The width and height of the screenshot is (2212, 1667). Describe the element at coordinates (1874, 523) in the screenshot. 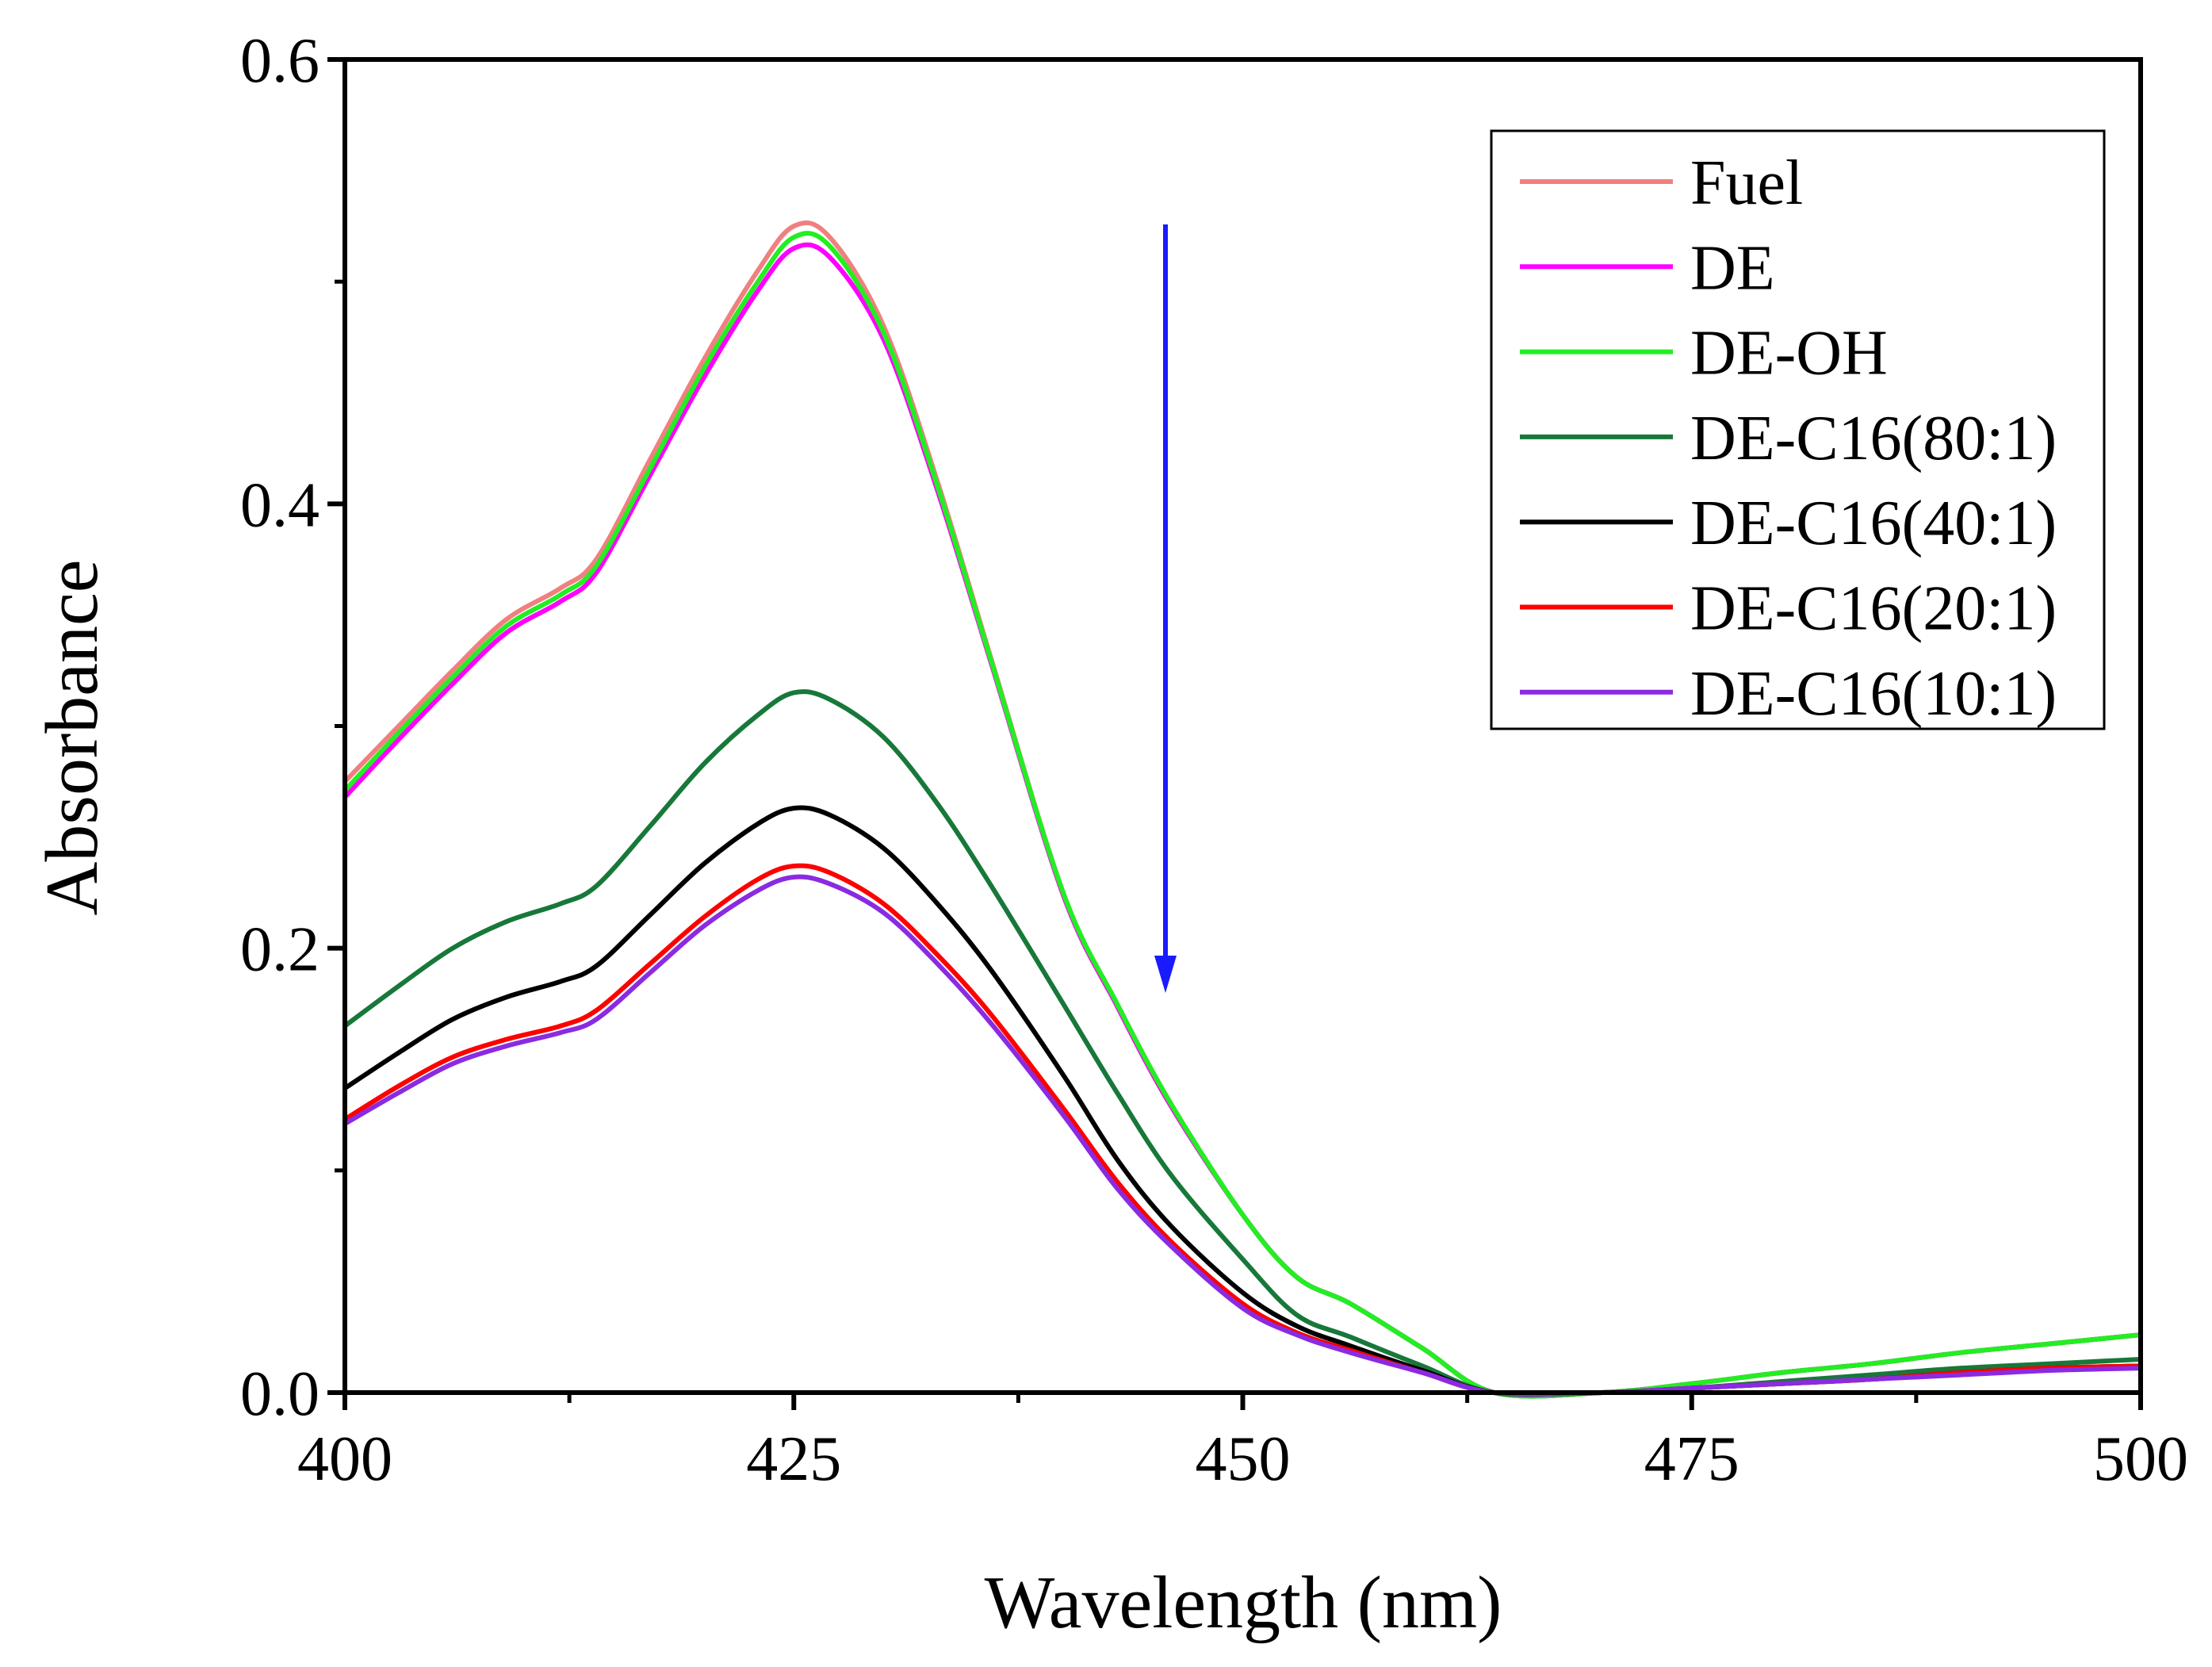

I see `legend-label: DE-C16(40:1)` at that location.